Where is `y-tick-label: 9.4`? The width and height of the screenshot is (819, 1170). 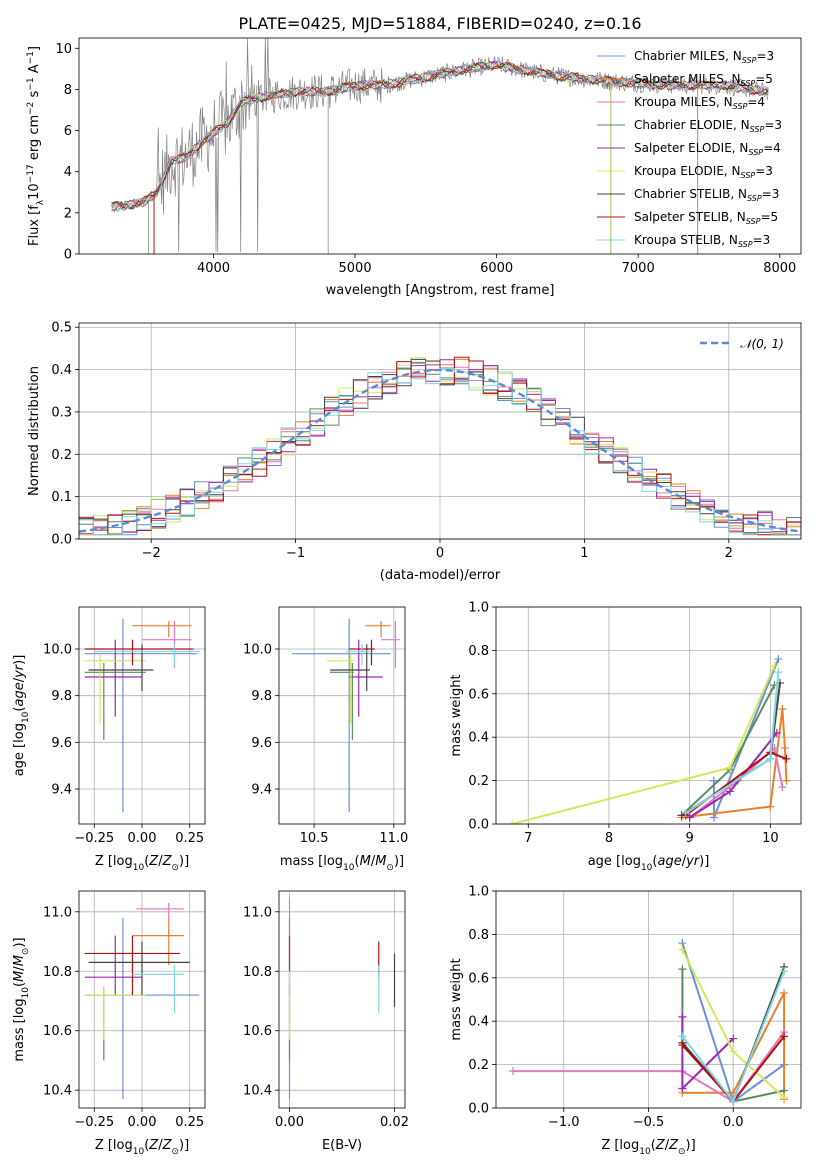
y-tick-label: 9.4 is located at coordinates (61, 790).